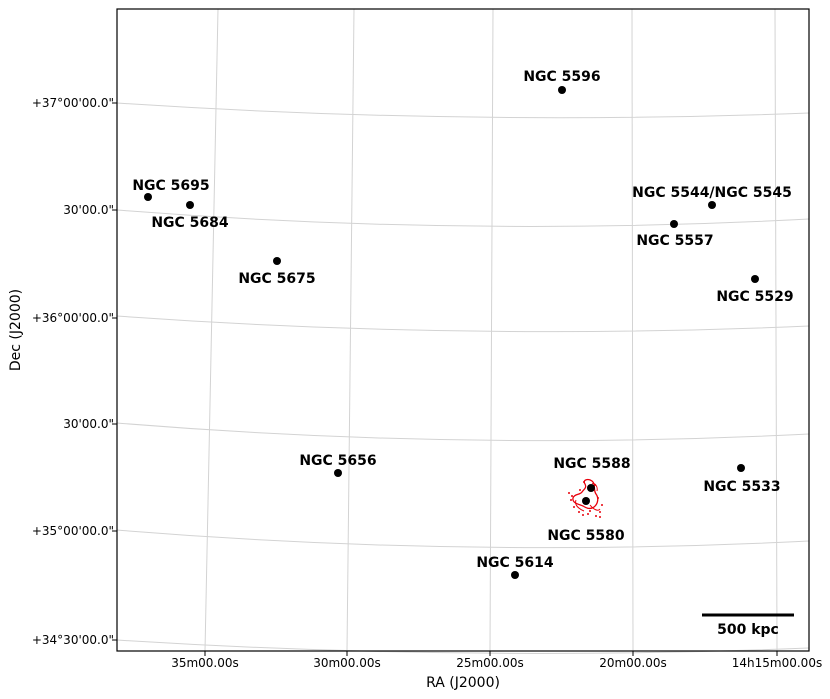 This screenshot has width=830, height=699. What do you see at coordinates (463, 683) in the screenshot?
I see `x-axis-label: RA (J2000)` at bounding box center [463, 683].